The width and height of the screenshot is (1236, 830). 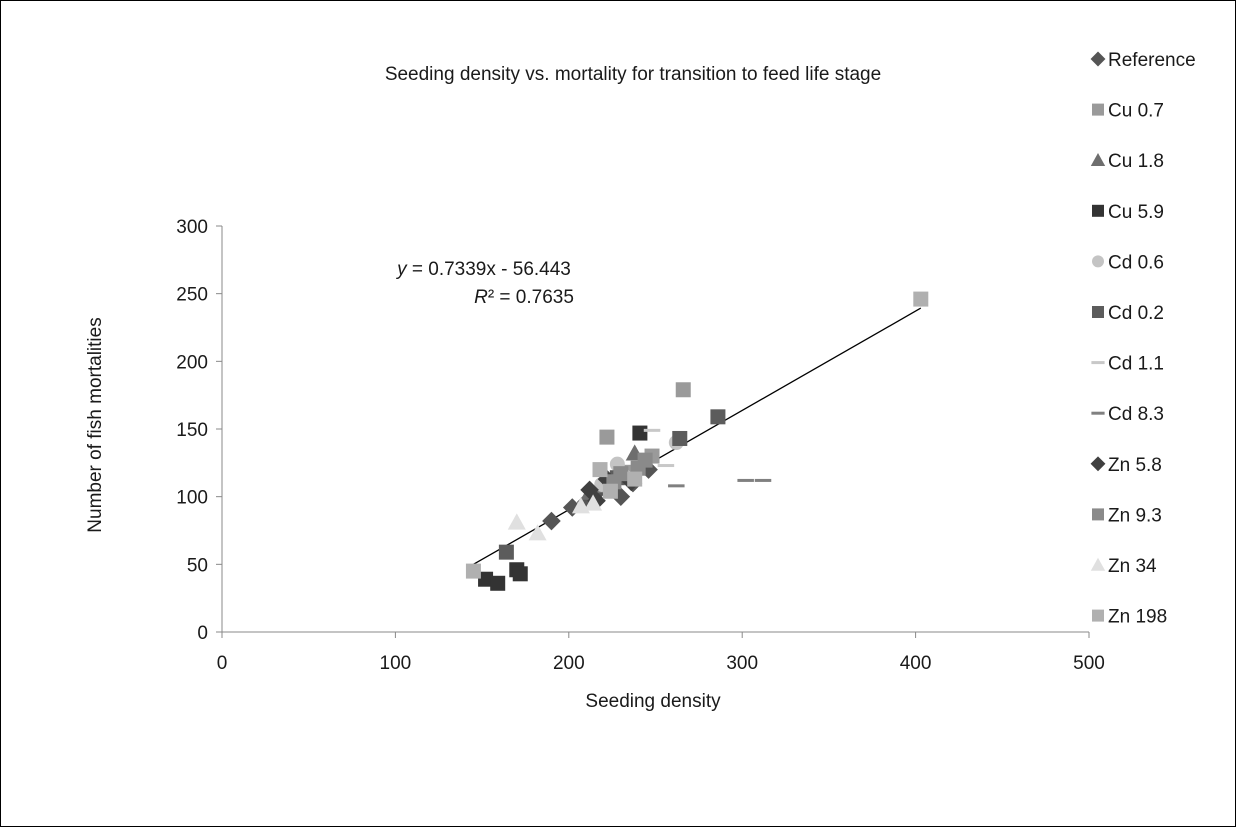 I want to click on y-tick-label: 100, so click(x=192, y=498).